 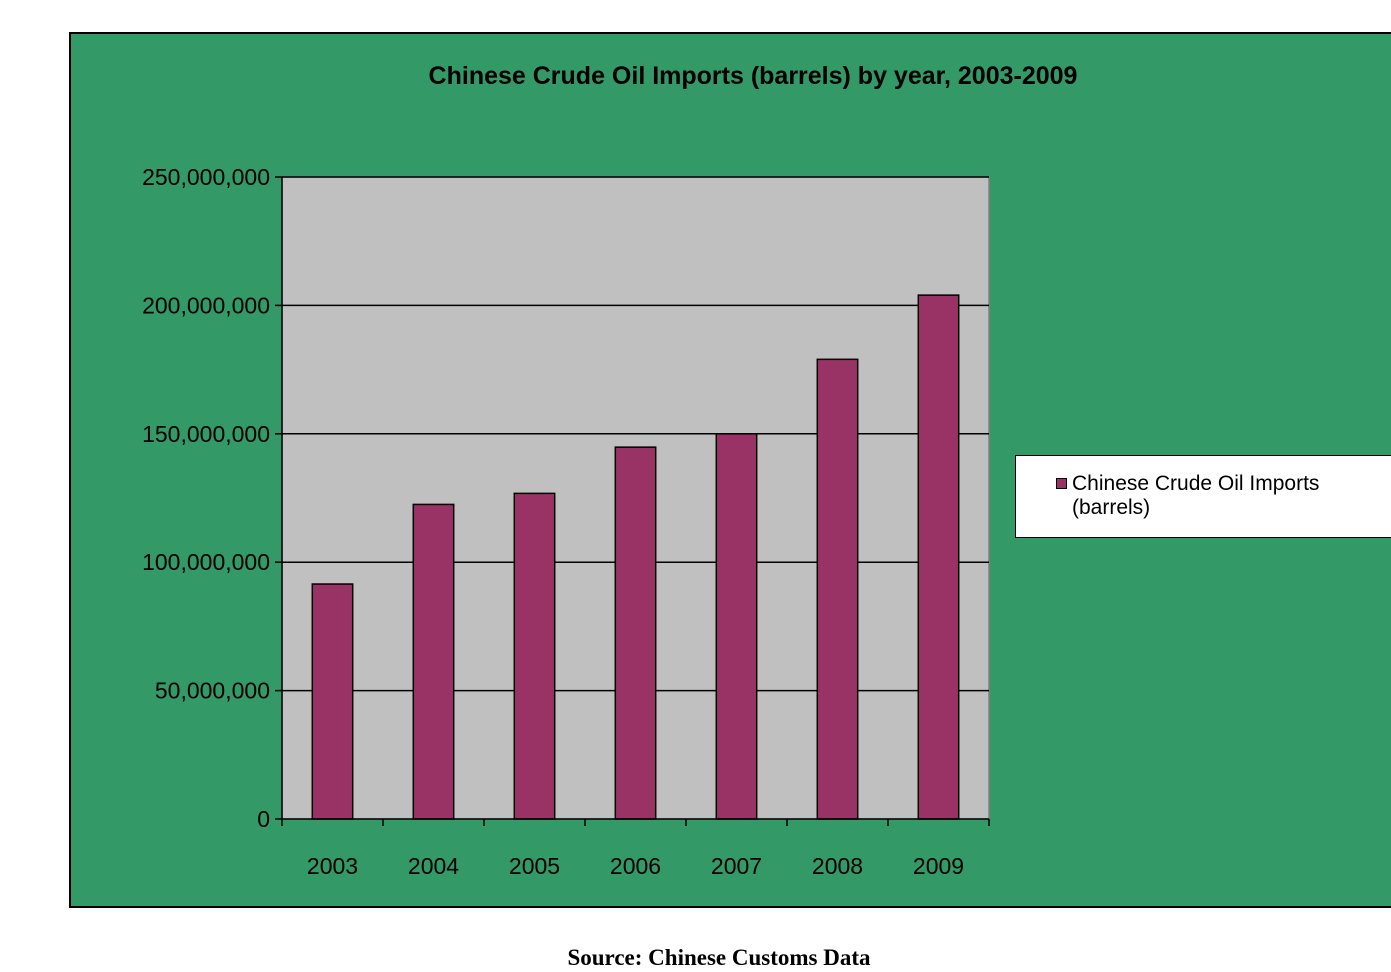 What do you see at coordinates (332, 866) in the screenshot?
I see `x-tick-label: 2003` at bounding box center [332, 866].